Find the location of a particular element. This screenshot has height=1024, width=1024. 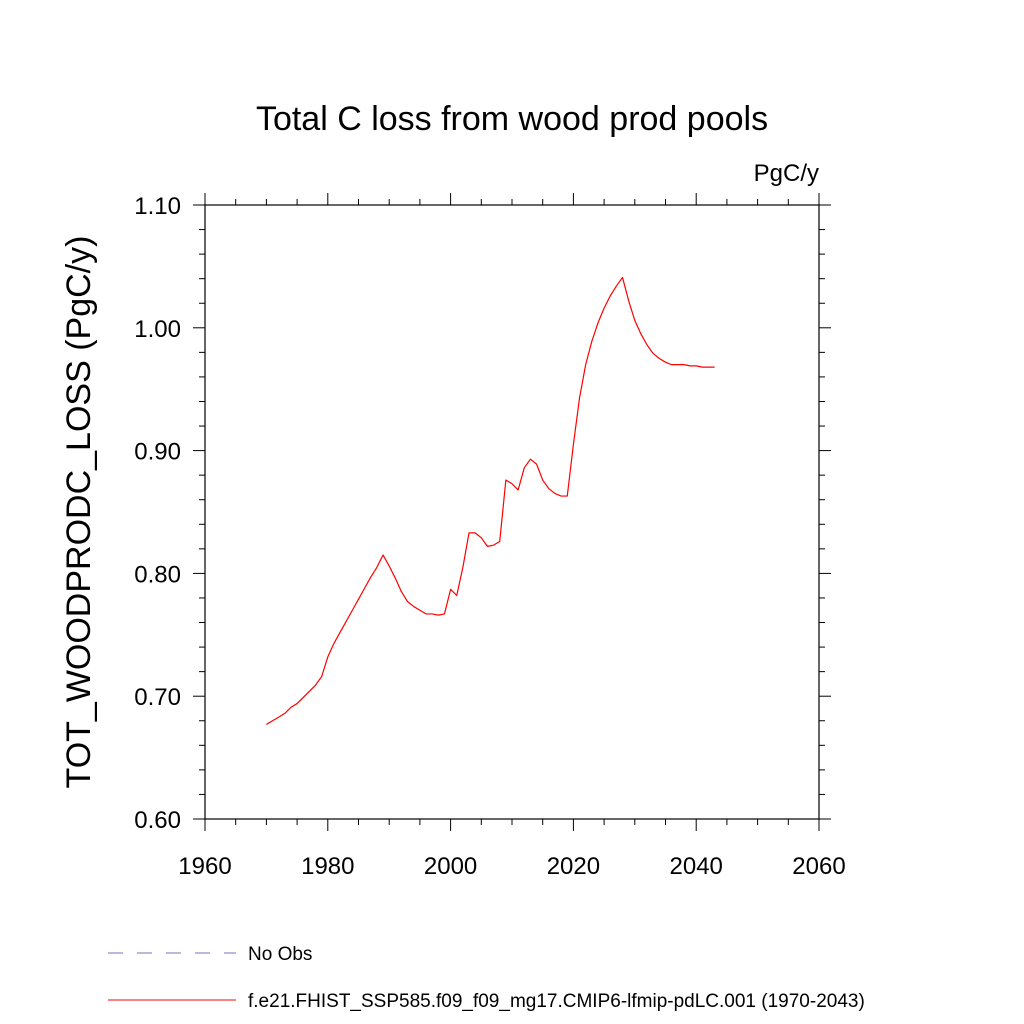

x-tick-label: 1980 is located at coordinates (327, 866).